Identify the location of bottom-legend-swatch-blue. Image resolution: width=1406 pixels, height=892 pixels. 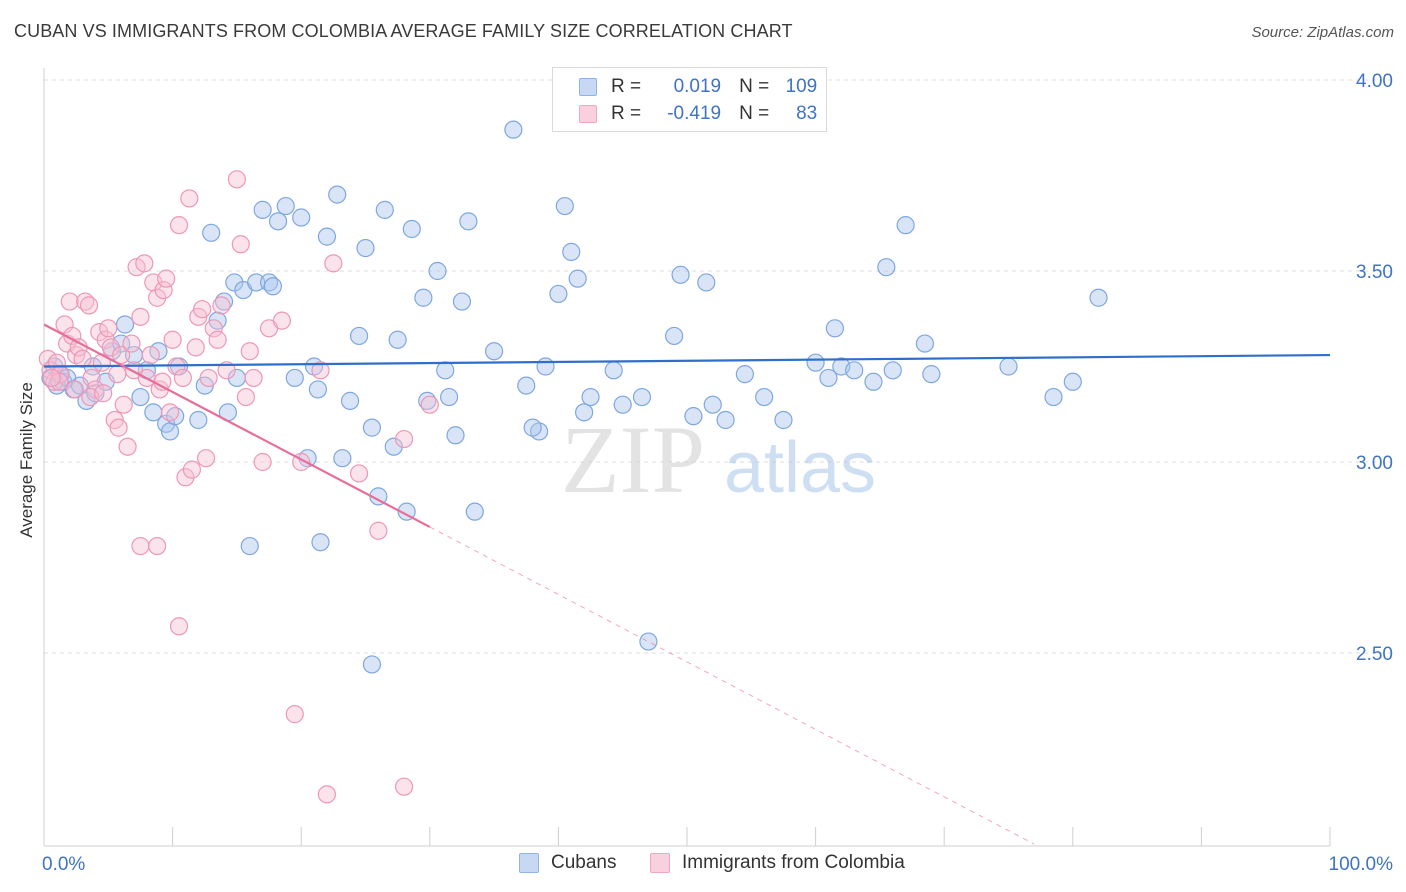
(529, 863).